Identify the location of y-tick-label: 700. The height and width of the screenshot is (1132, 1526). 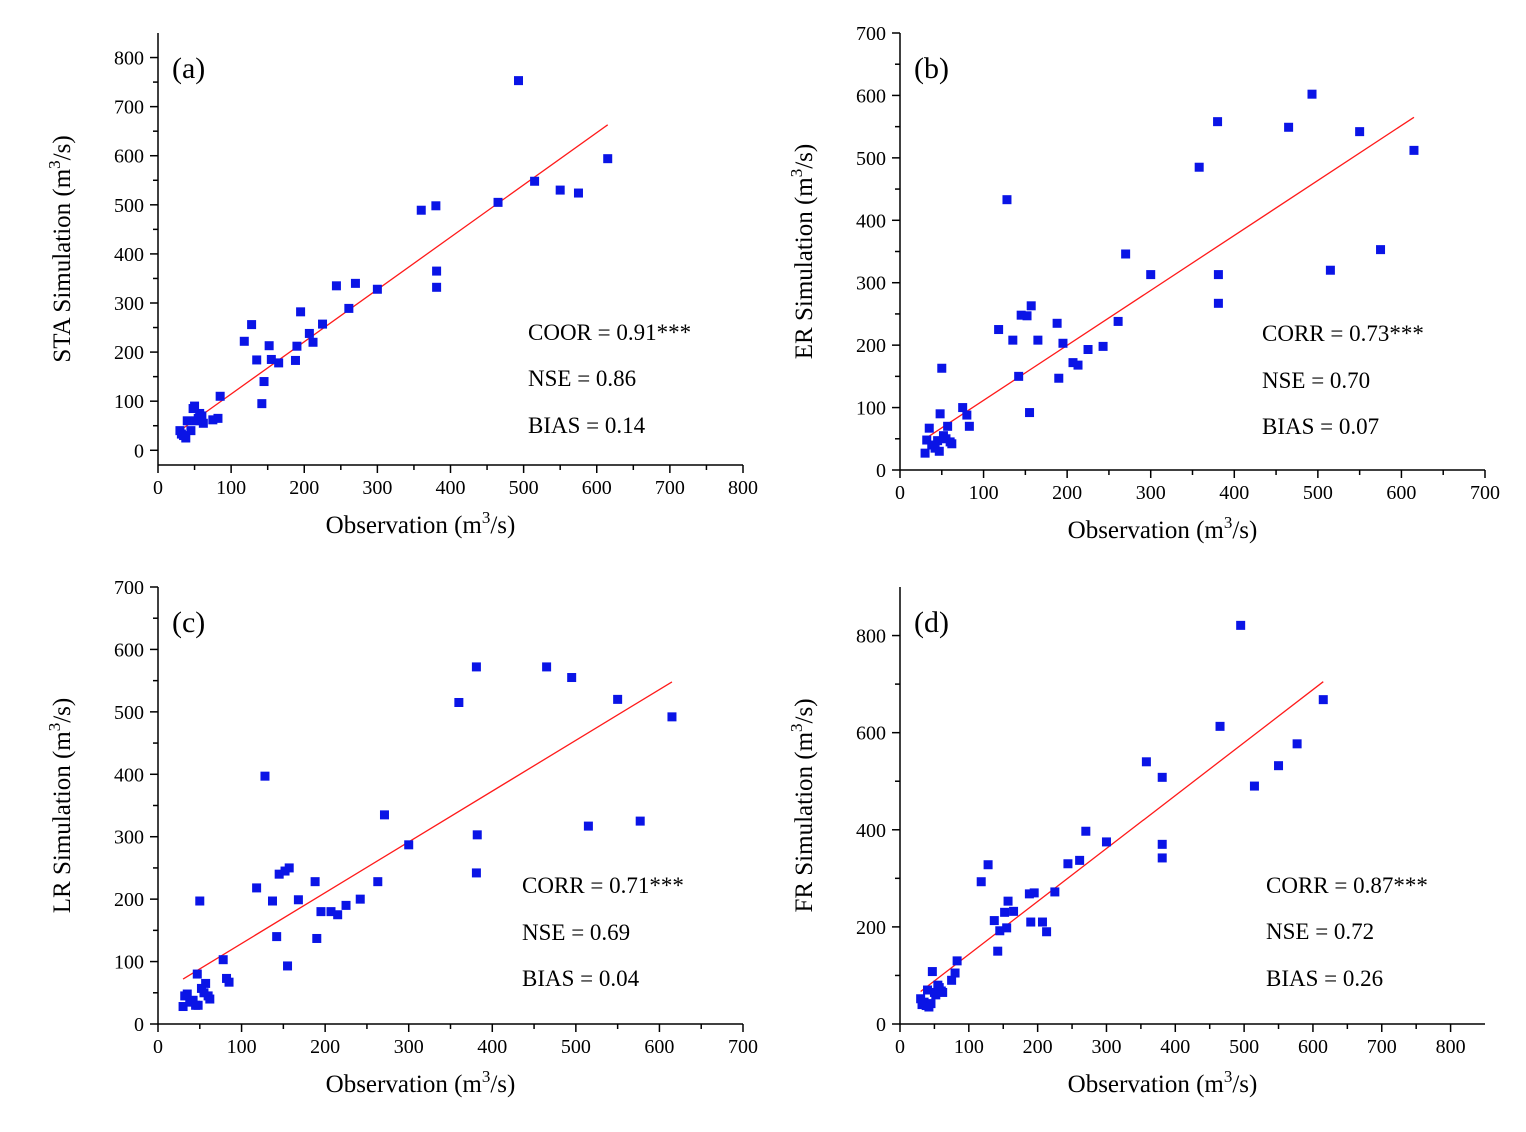
(129, 588).